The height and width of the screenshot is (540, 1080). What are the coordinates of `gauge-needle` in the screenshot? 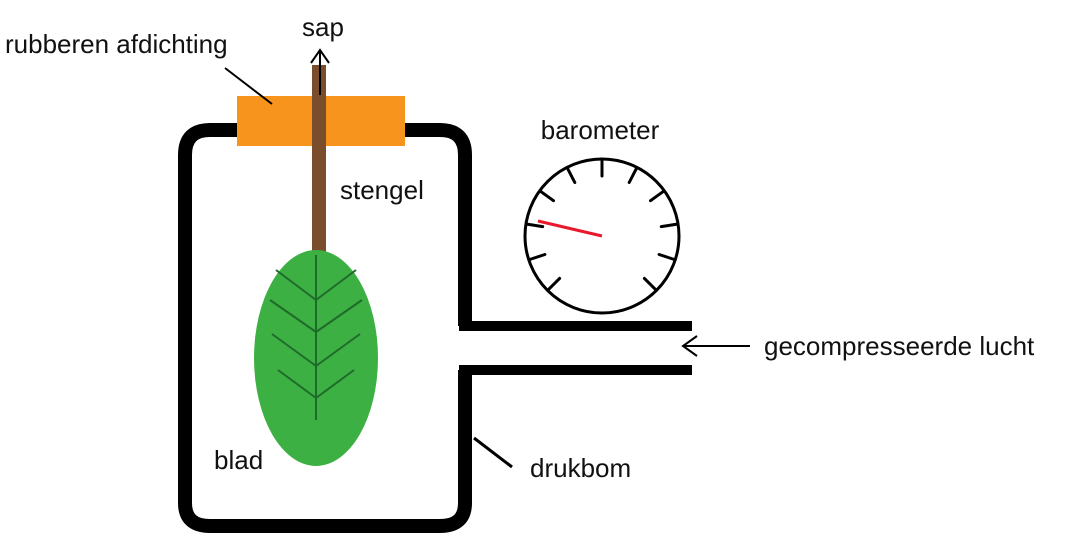 It's located at (570, 228).